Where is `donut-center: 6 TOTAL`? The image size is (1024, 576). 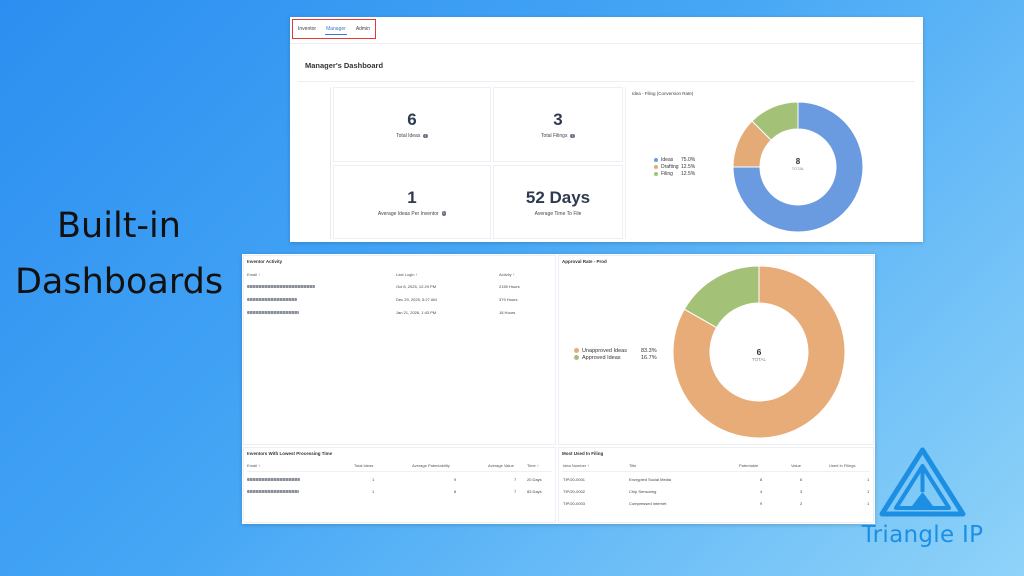
donut-center: 6 TOTAL is located at coordinates (759, 354).